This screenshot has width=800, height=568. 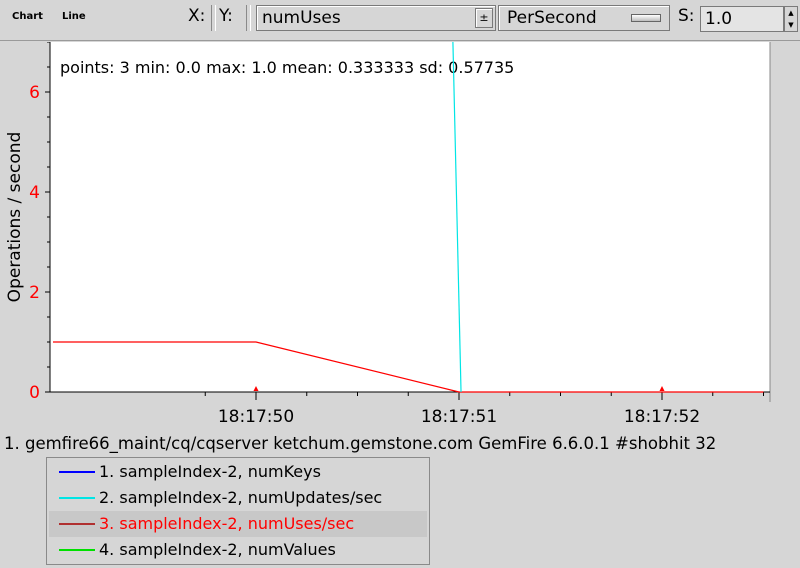 What do you see at coordinates (226, 16) in the screenshot?
I see `y-axis-label: Y:` at bounding box center [226, 16].